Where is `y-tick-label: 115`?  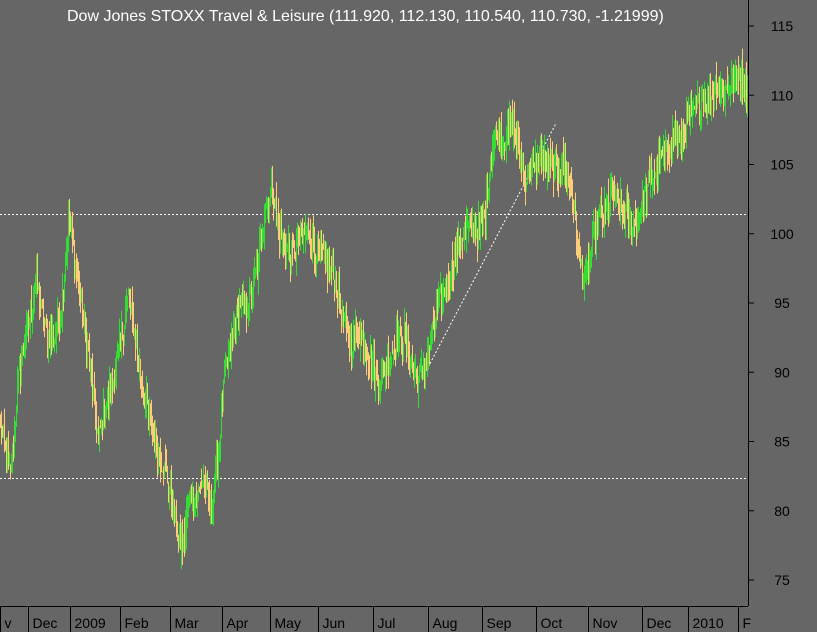
y-tick-label: 115 is located at coordinates (782, 26).